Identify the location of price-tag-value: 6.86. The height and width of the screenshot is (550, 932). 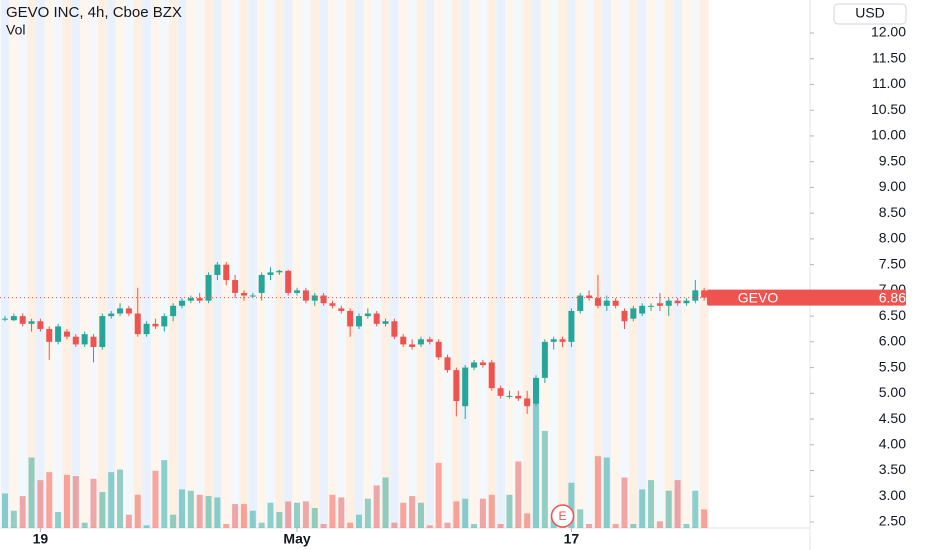
(892, 297).